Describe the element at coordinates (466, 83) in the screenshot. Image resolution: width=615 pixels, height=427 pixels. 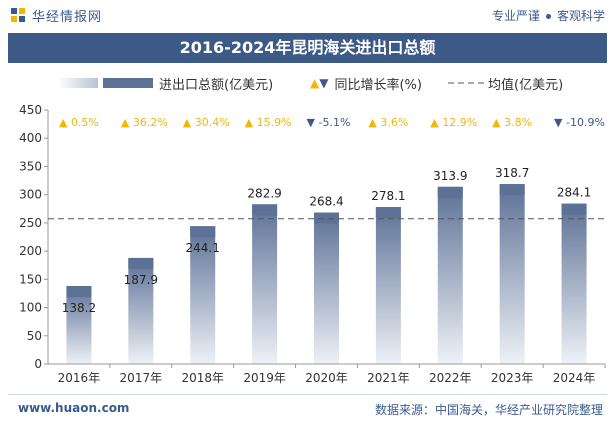
I see `legend-dashed-line-icon` at that location.